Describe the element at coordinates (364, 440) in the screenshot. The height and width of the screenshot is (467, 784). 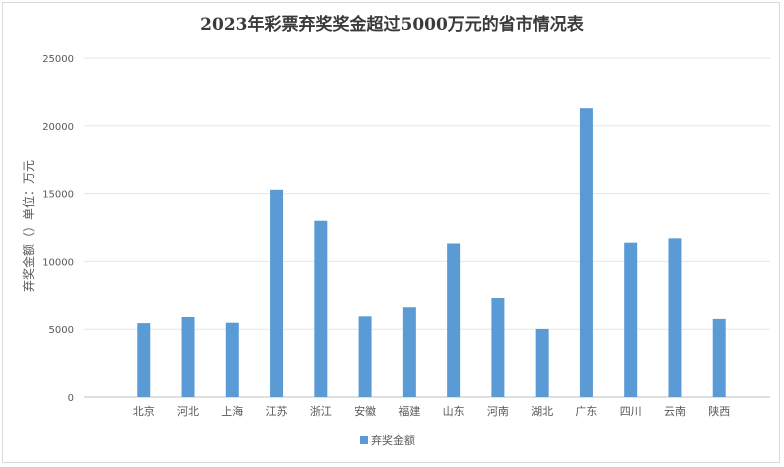
I see `legend-swatch` at that location.